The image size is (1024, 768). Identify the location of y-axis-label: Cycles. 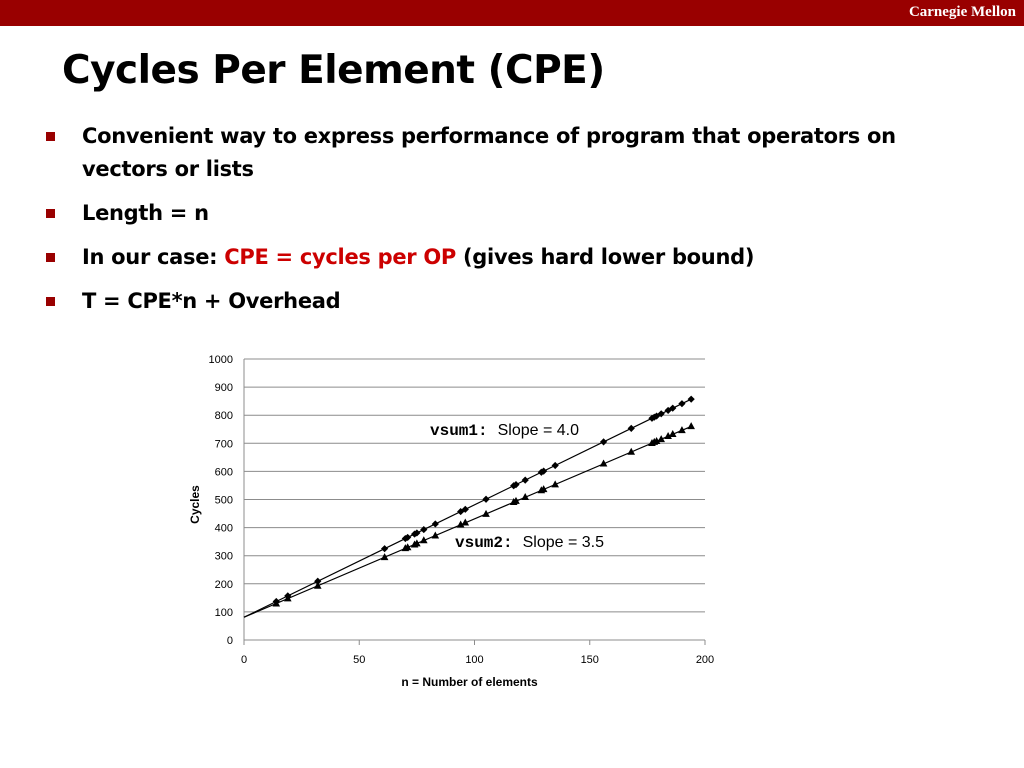
(195, 504).